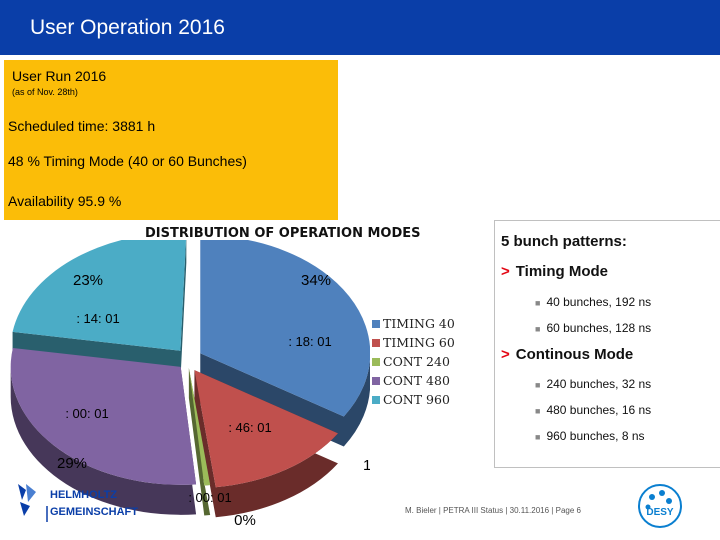 This screenshot has height=540, width=720. Describe the element at coordinates (45, 92) in the screenshot. I see `info-subtitle: (as of Nov. 28th)` at that location.